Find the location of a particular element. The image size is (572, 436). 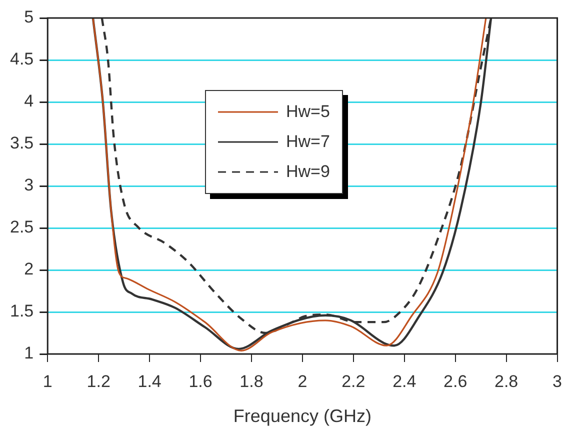

legend-label: Hw=9 is located at coordinates (308, 172).